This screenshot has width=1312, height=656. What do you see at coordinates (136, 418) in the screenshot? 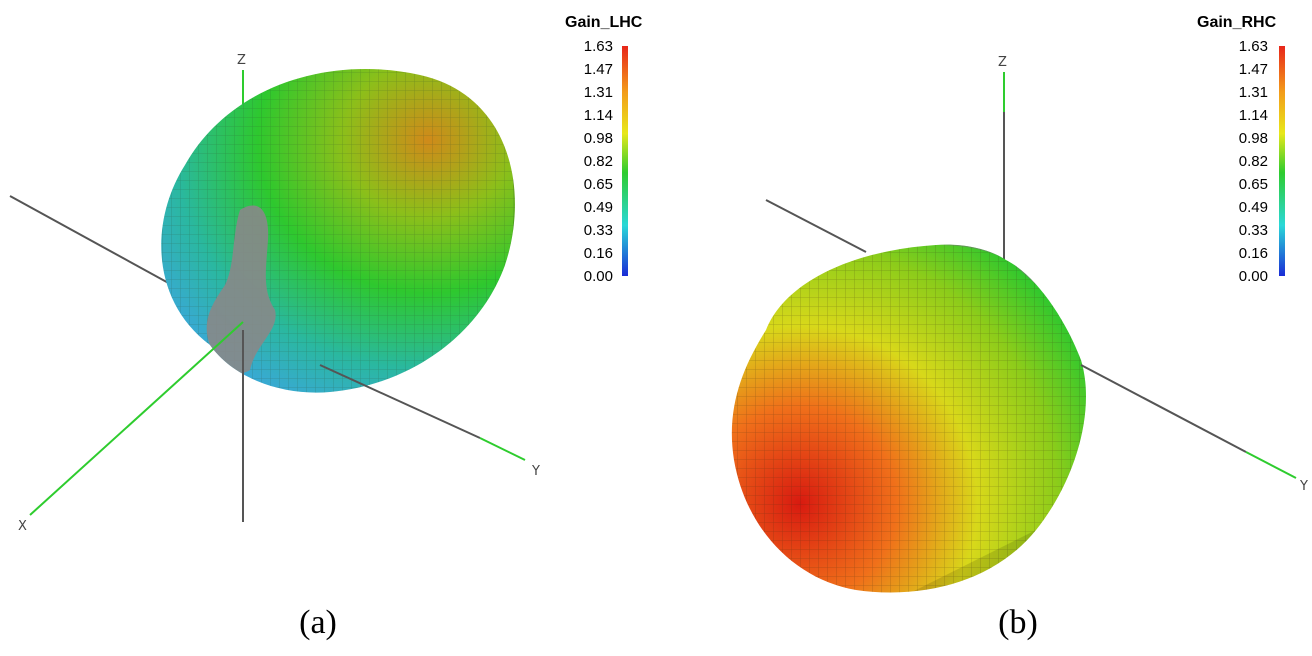
I see `x-axis` at bounding box center [136, 418].